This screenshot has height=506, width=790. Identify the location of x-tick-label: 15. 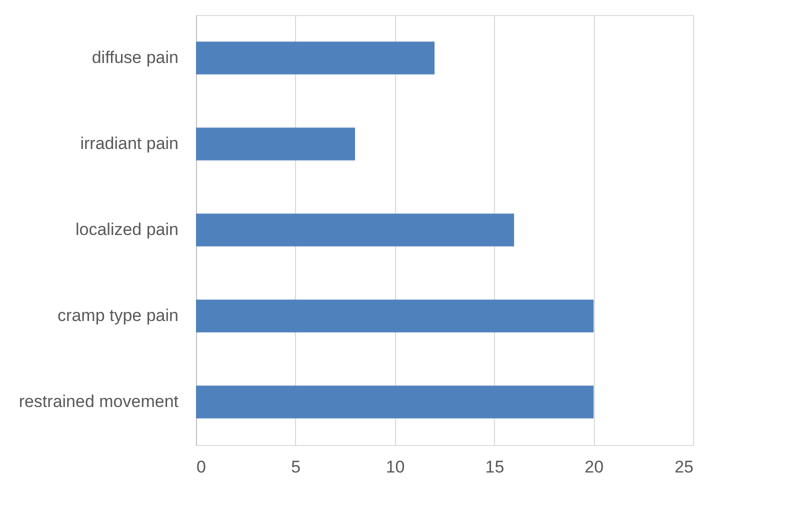
(494, 467).